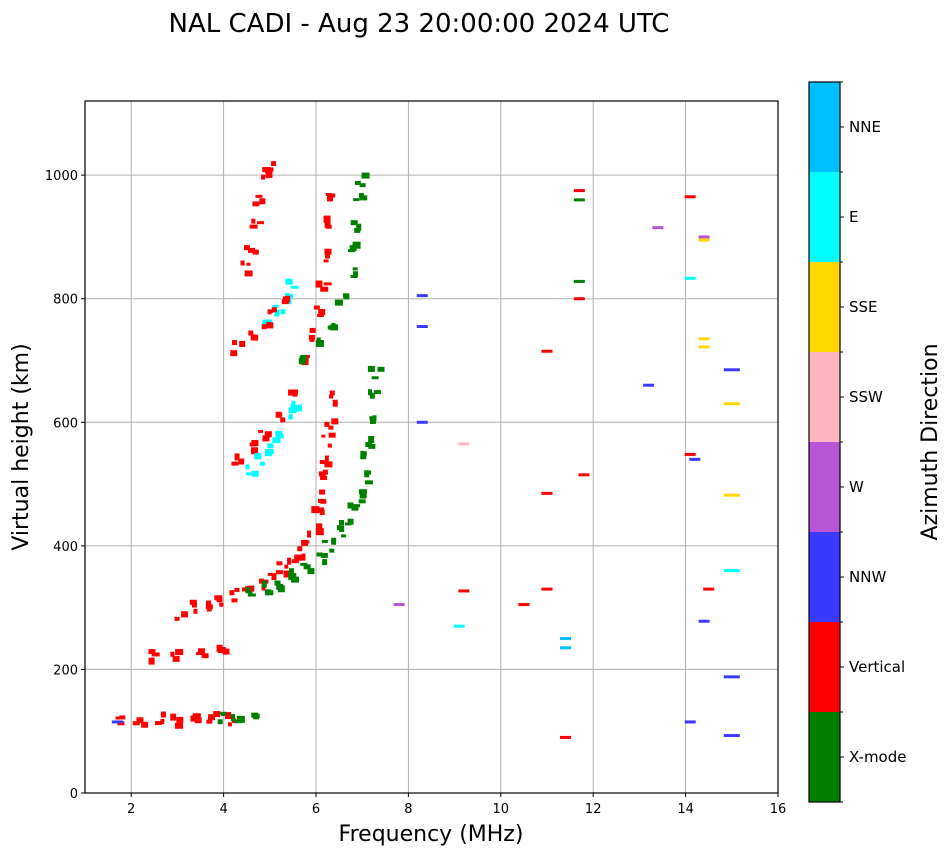 This screenshot has width=951, height=856. What do you see at coordinates (131, 809) in the screenshot?
I see `x-tick-label: 2` at bounding box center [131, 809].